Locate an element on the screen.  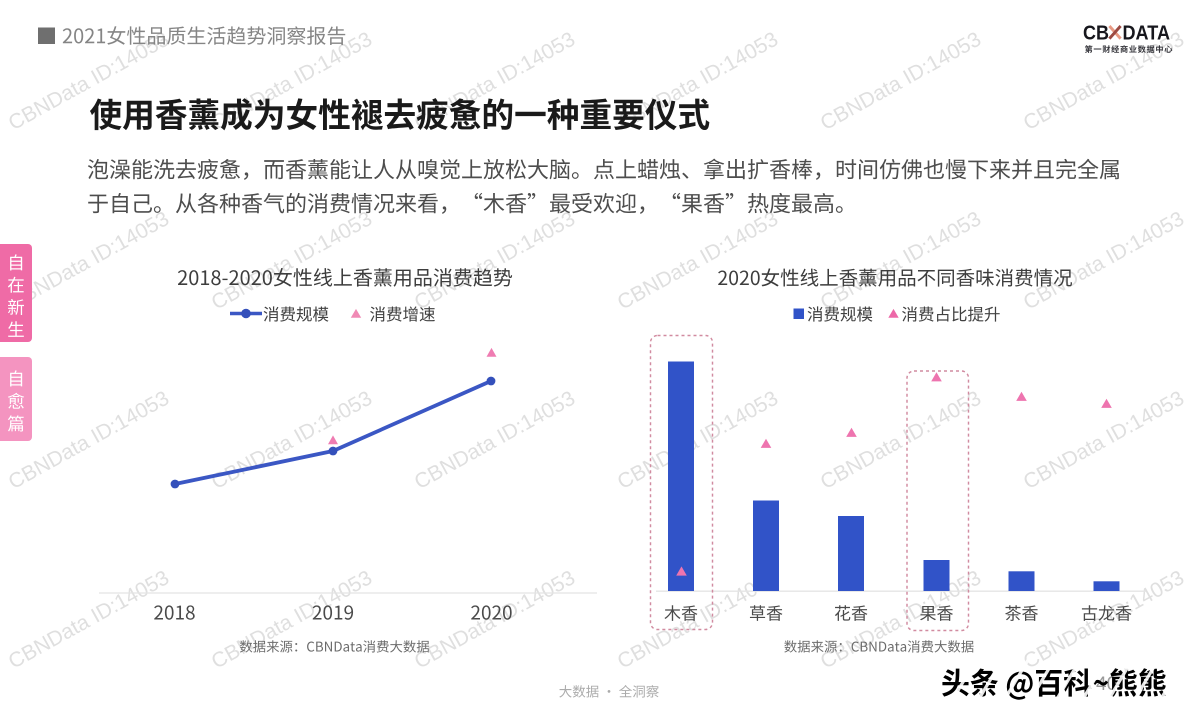
svg-text: CB is located at coordinates (1096, 32).